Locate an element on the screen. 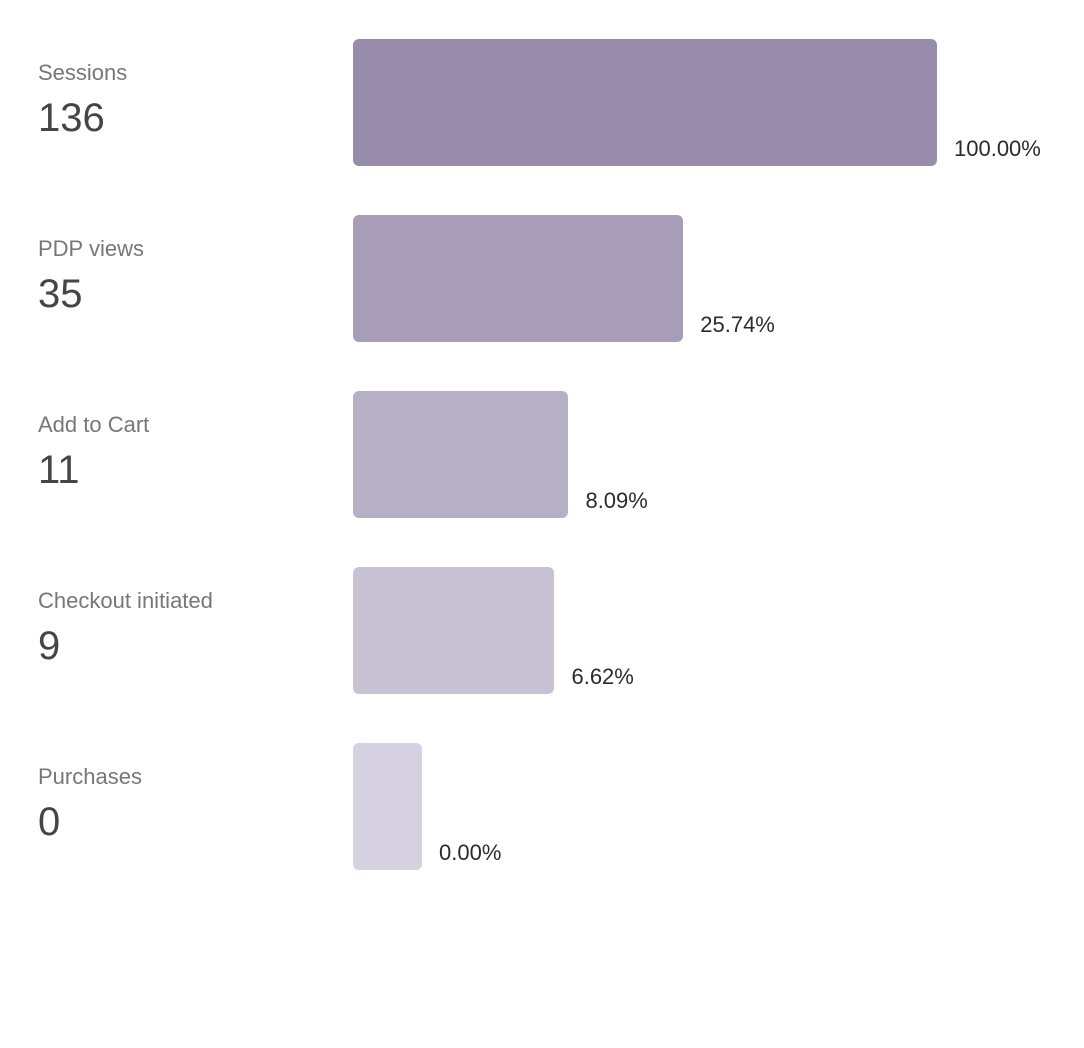 The image size is (1084, 1048). stage-label-checkout-initiated: Checkout initiated is located at coordinates (125, 600).